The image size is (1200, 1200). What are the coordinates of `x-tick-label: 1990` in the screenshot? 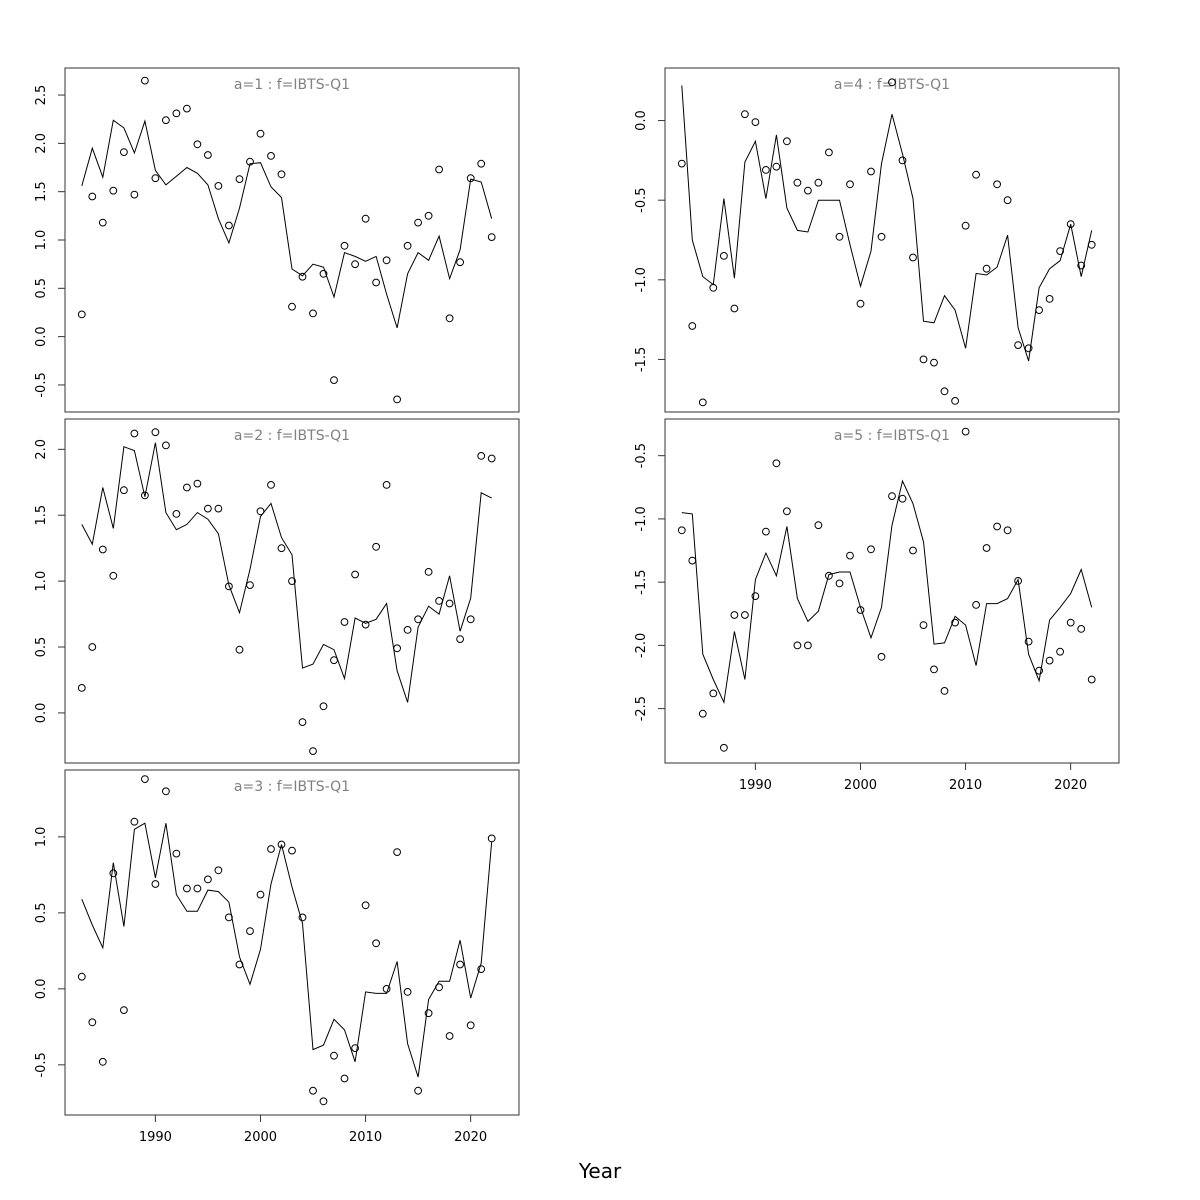 It's located at (755, 785).